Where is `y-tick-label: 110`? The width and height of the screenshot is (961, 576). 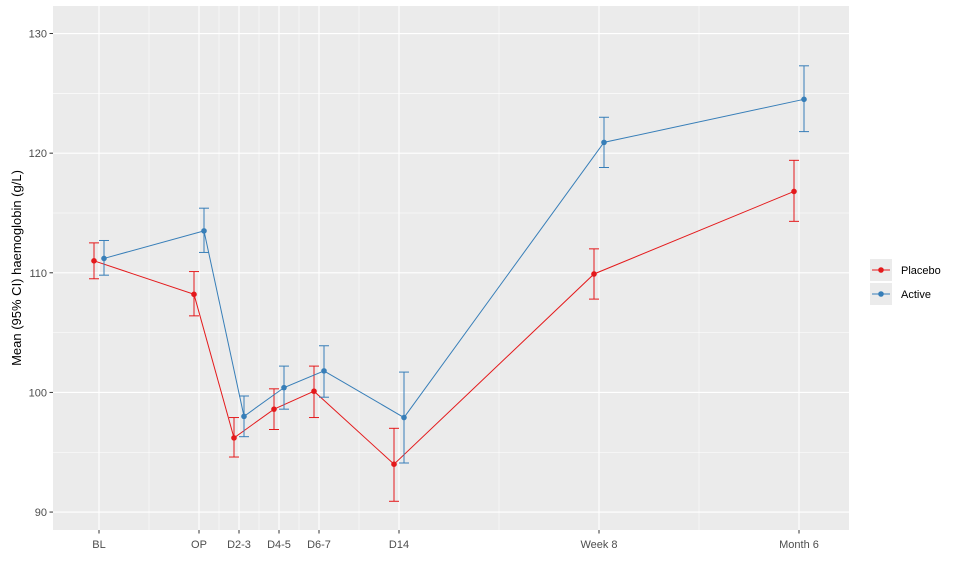 y-tick-label: 110 is located at coordinates (38, 274).